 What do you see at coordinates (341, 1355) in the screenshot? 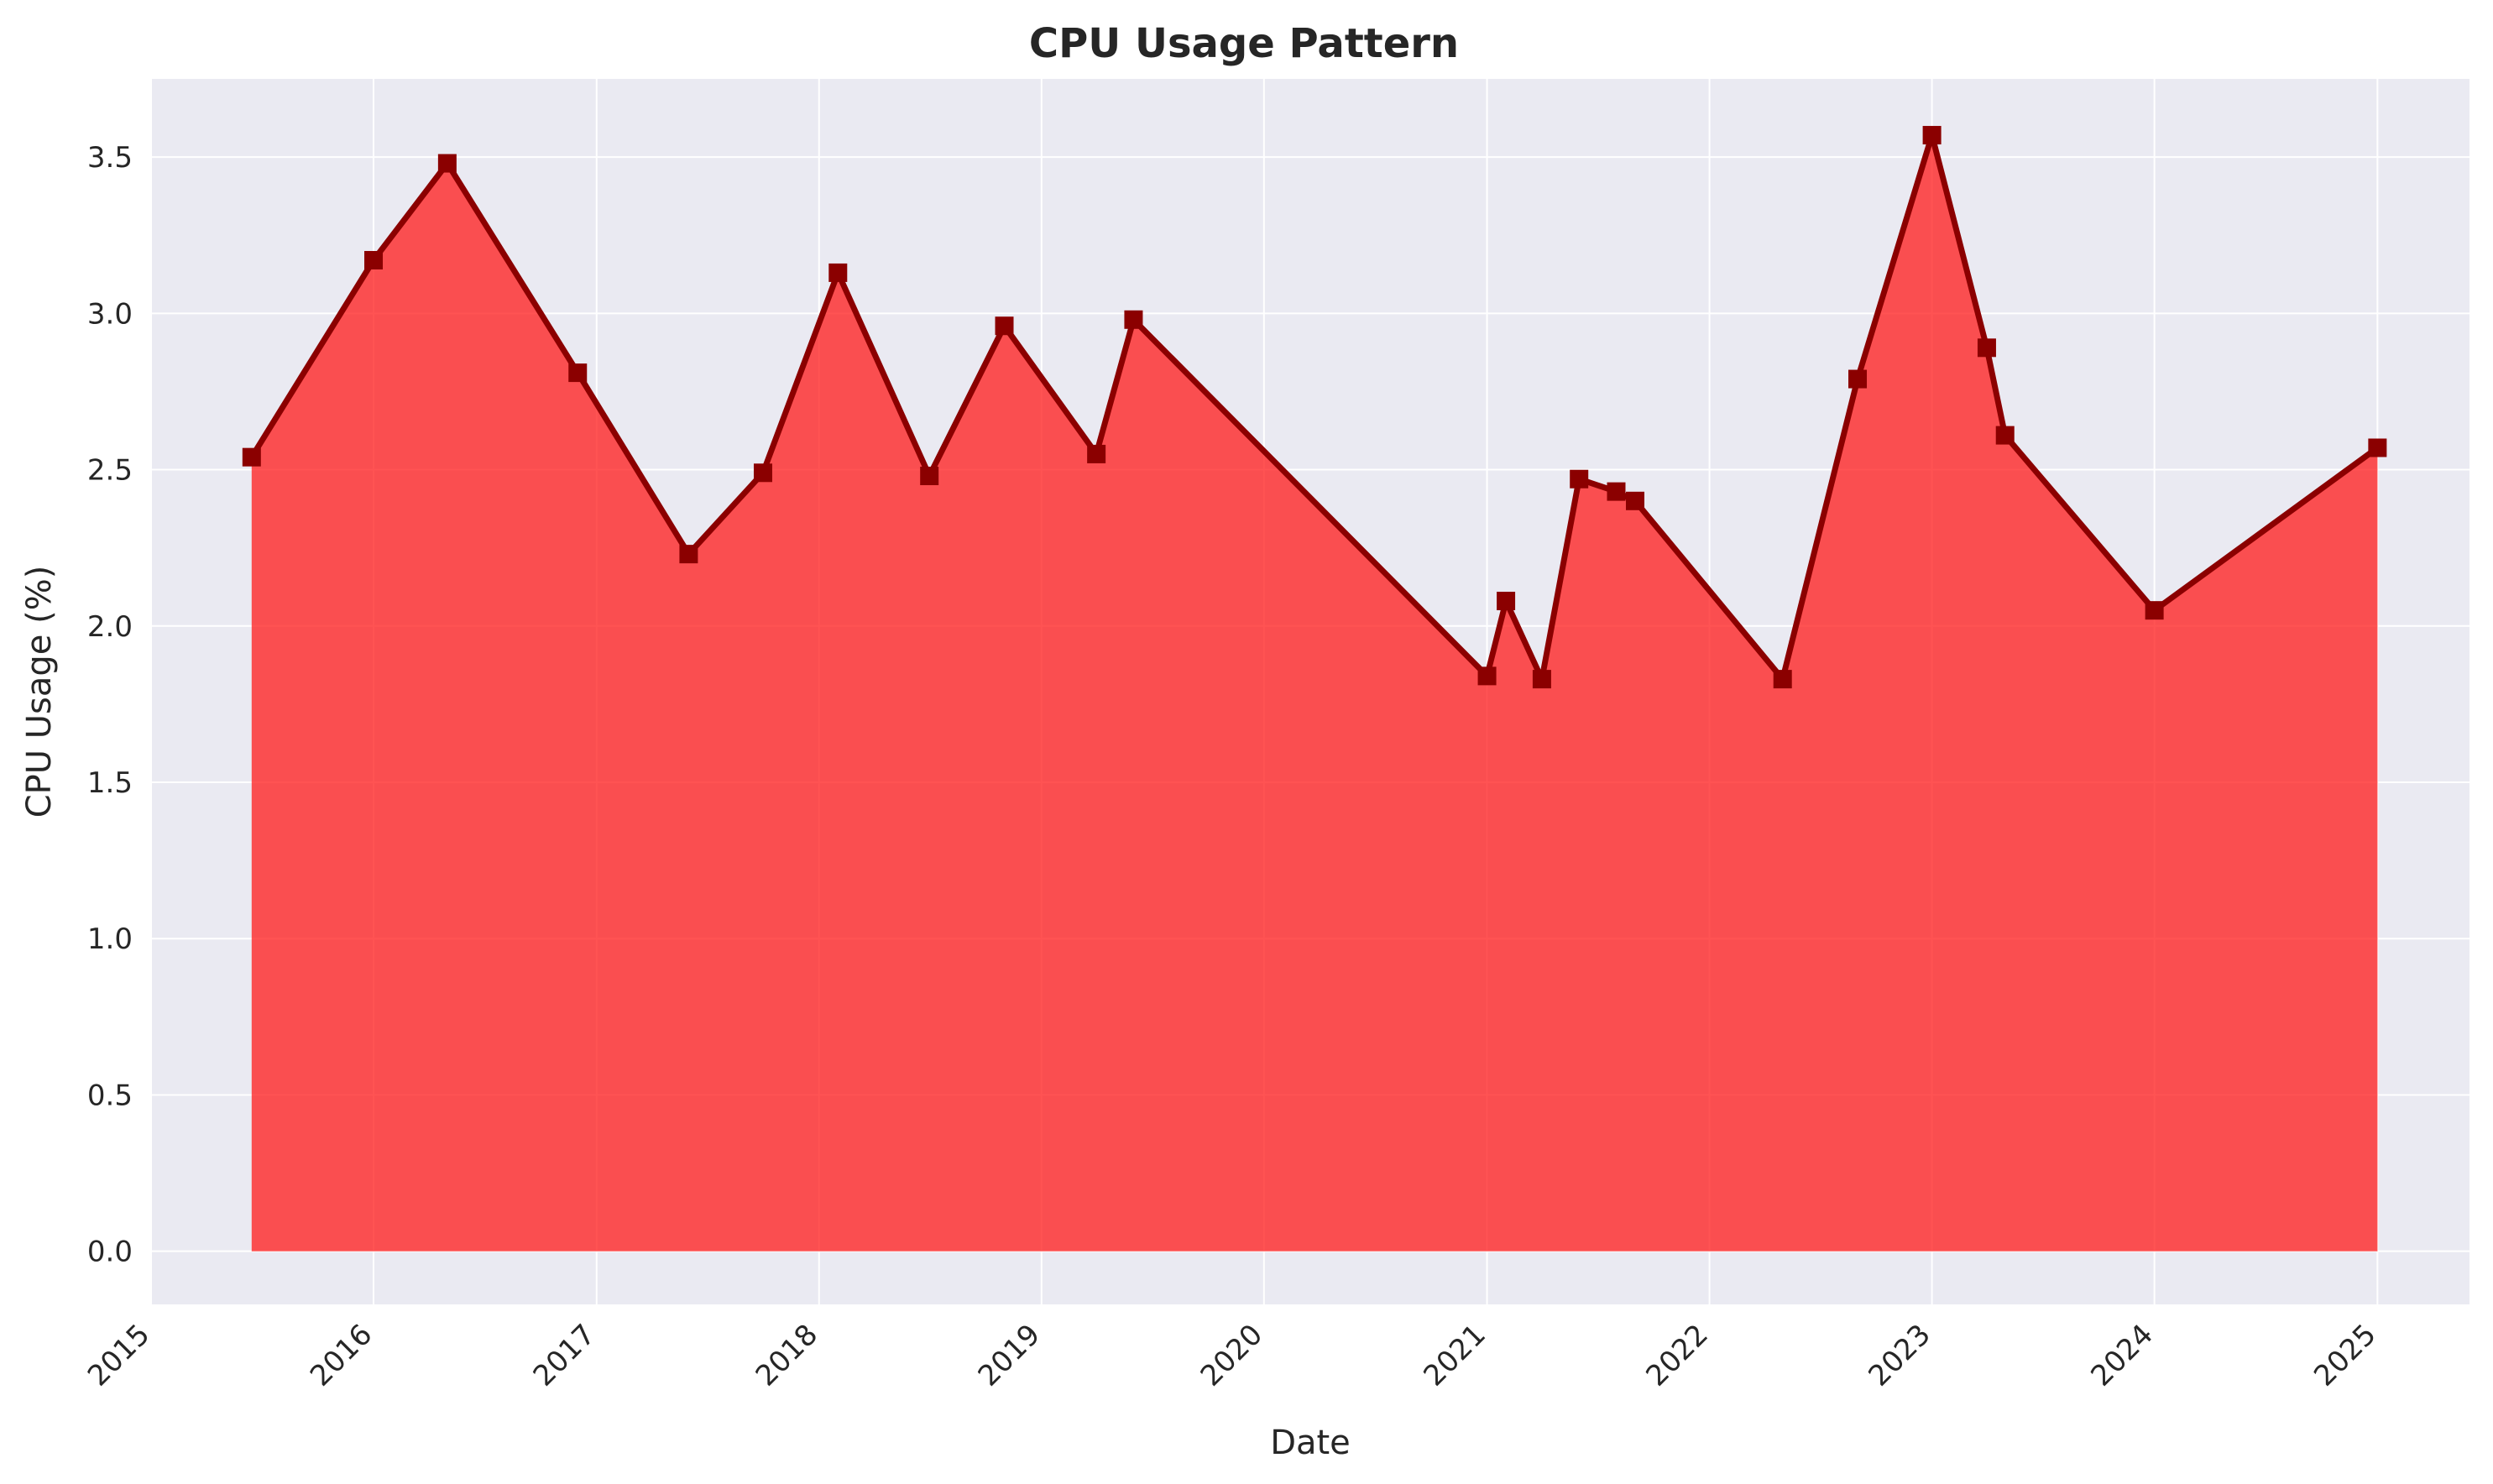
I see `x-tick-label: 2016` at bounding box center [341, 1355].